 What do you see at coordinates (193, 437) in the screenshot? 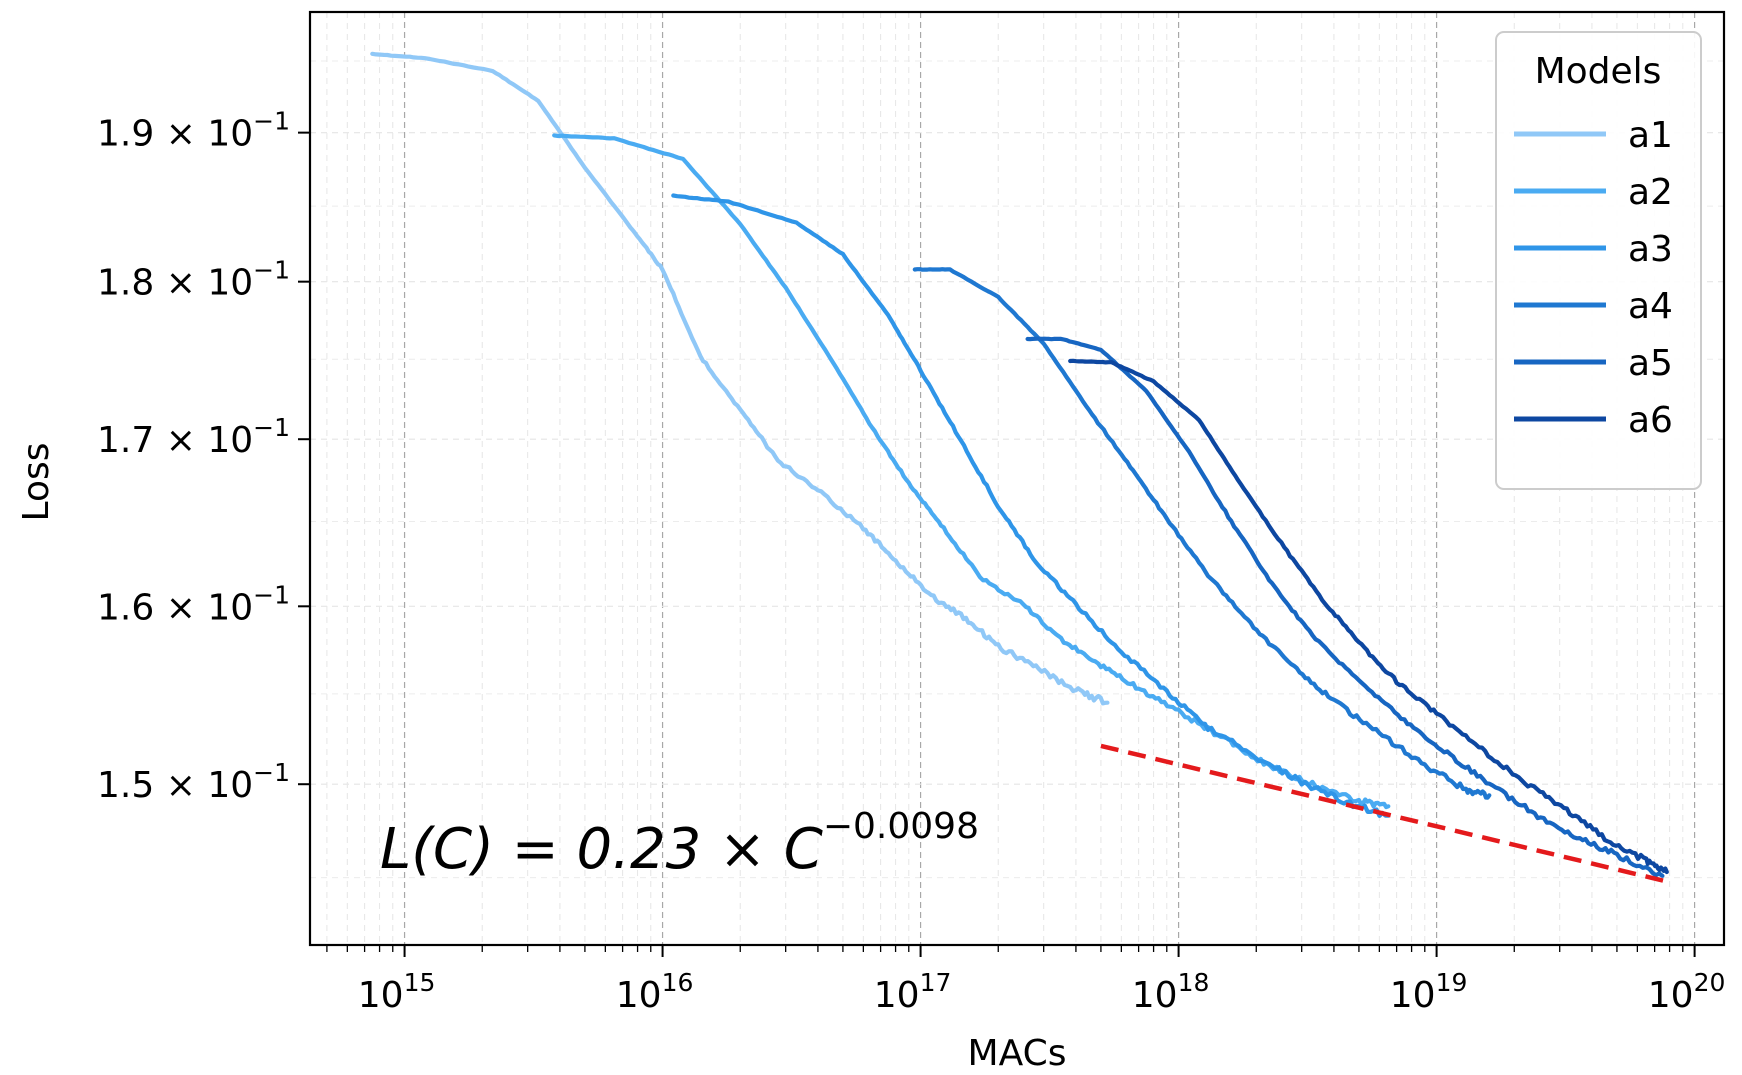
I see `y-tick-label: 1.7 × 10⁻¹` at bounding box center [193, 437].